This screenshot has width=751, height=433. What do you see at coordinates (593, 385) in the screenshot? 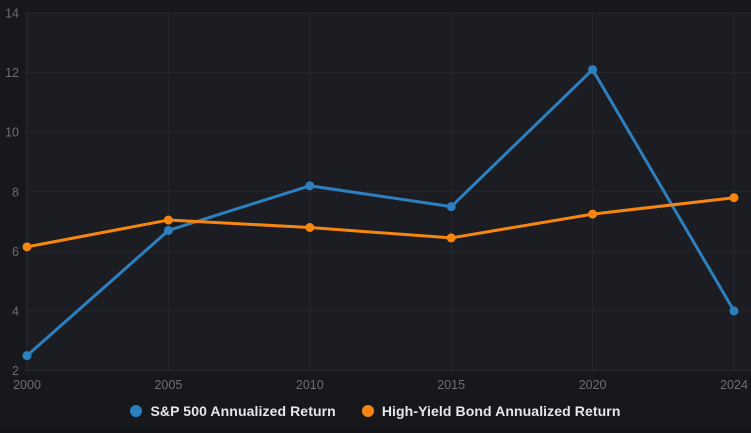
I see `x-tick-label: 2020` at bounding box center [593, 385].